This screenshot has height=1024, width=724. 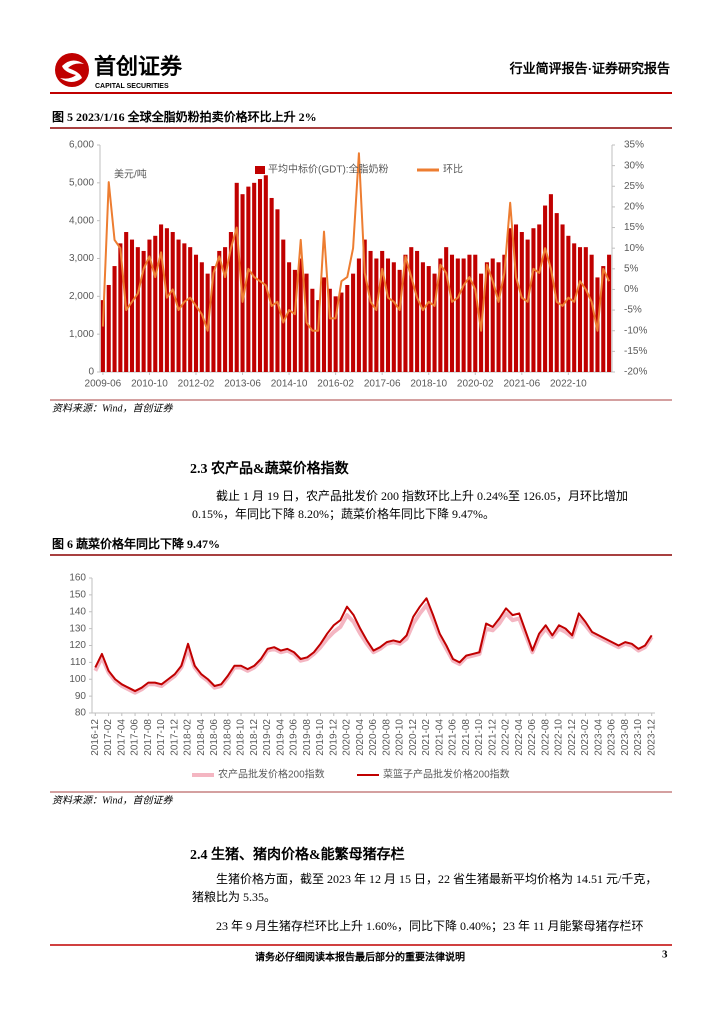 I want to click on x-tick-label: 2022-12, so click(x=572, y=737).